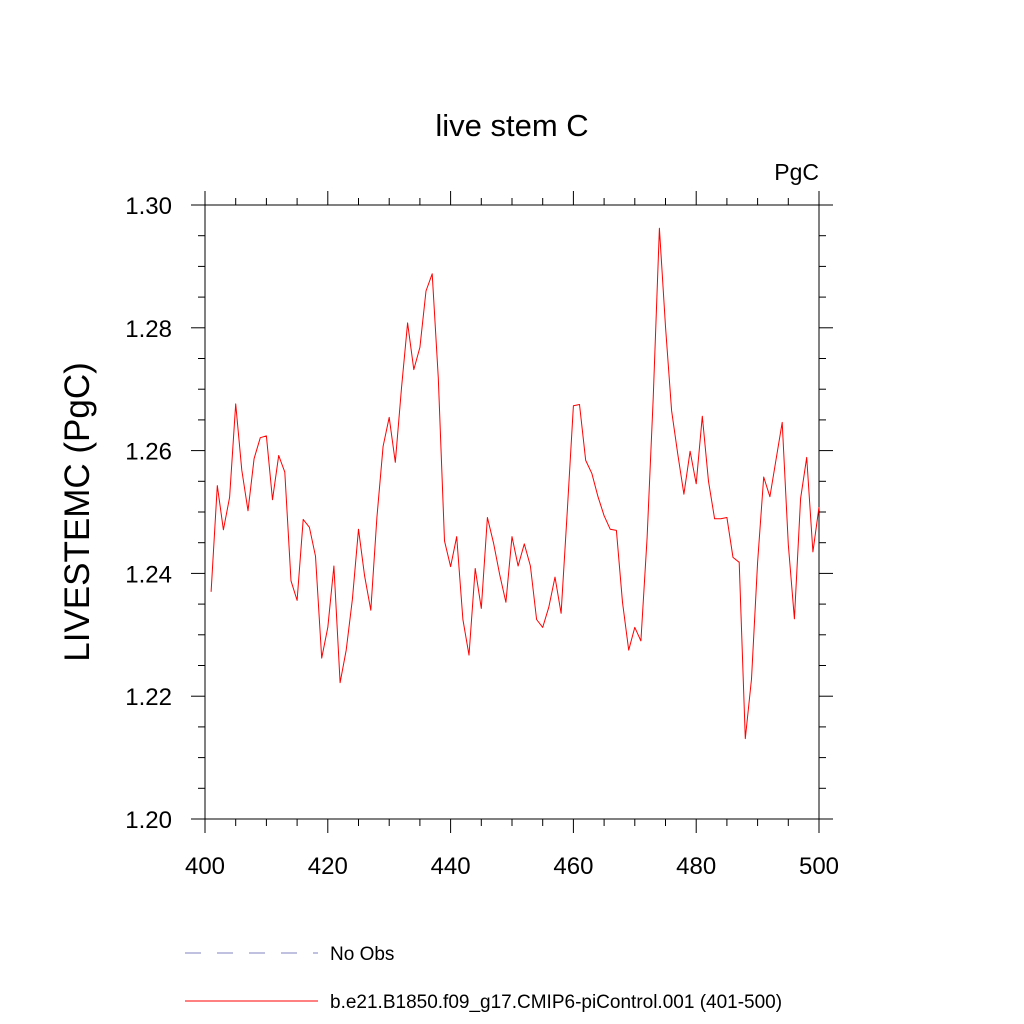 This screenshot has height=1024, width=1024. Describe the element at coordinates (362, 954) in the screenshot. I see `legend-label-no-obs: No Obs` at that location.